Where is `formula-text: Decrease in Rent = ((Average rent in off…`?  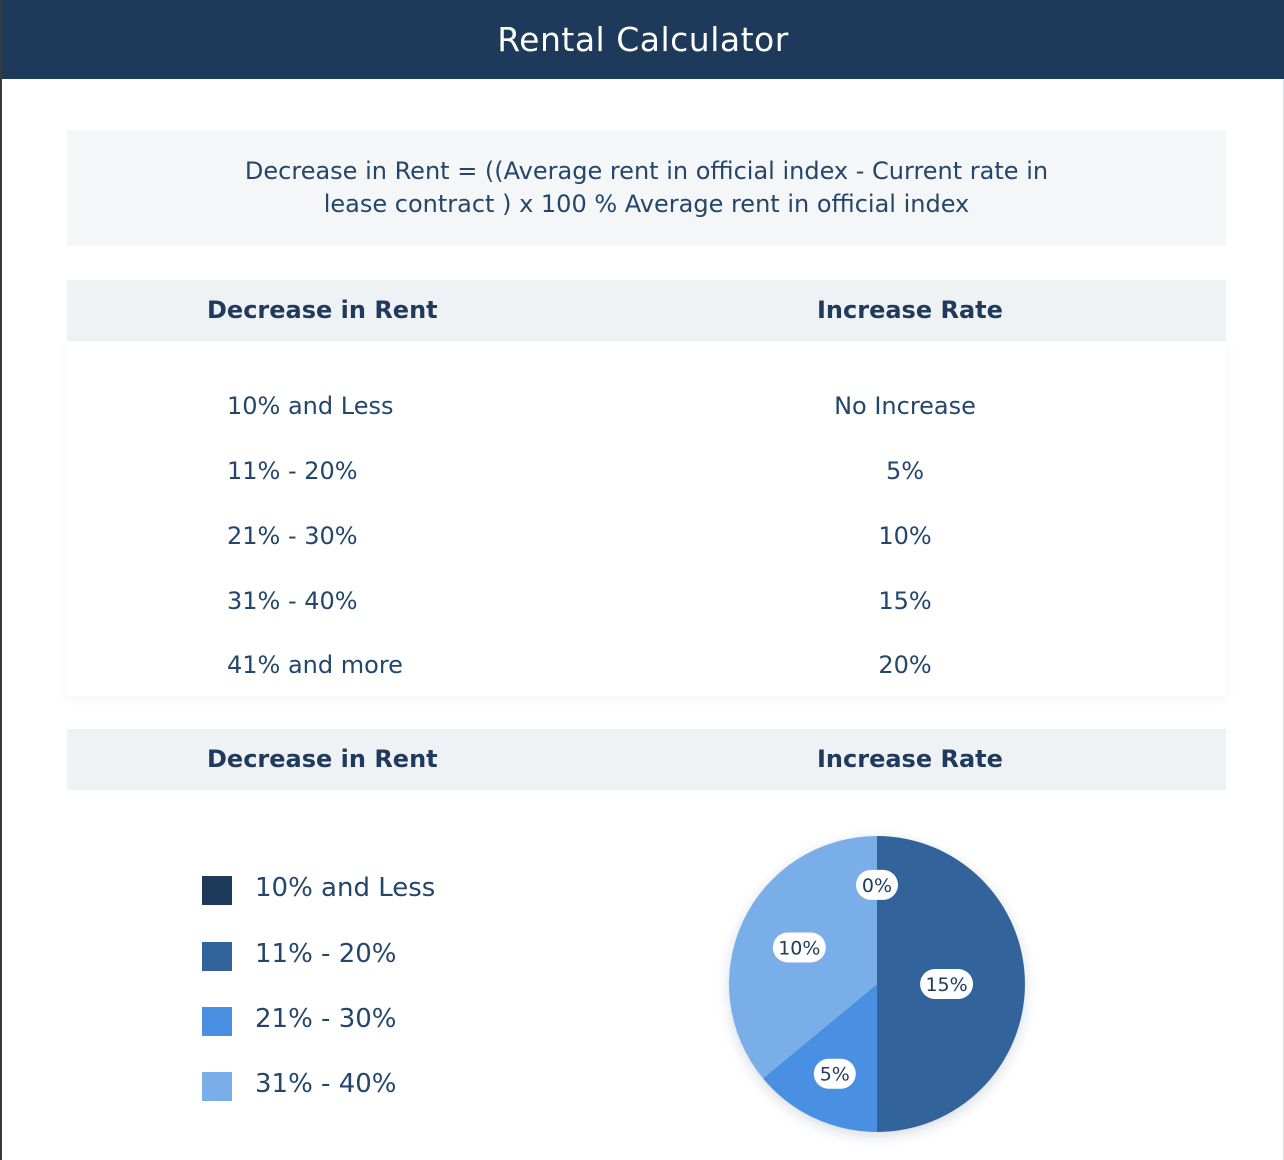
formula-text: Decrease in Rent = ((Average rent in off… is located at coordinates (646, 187).